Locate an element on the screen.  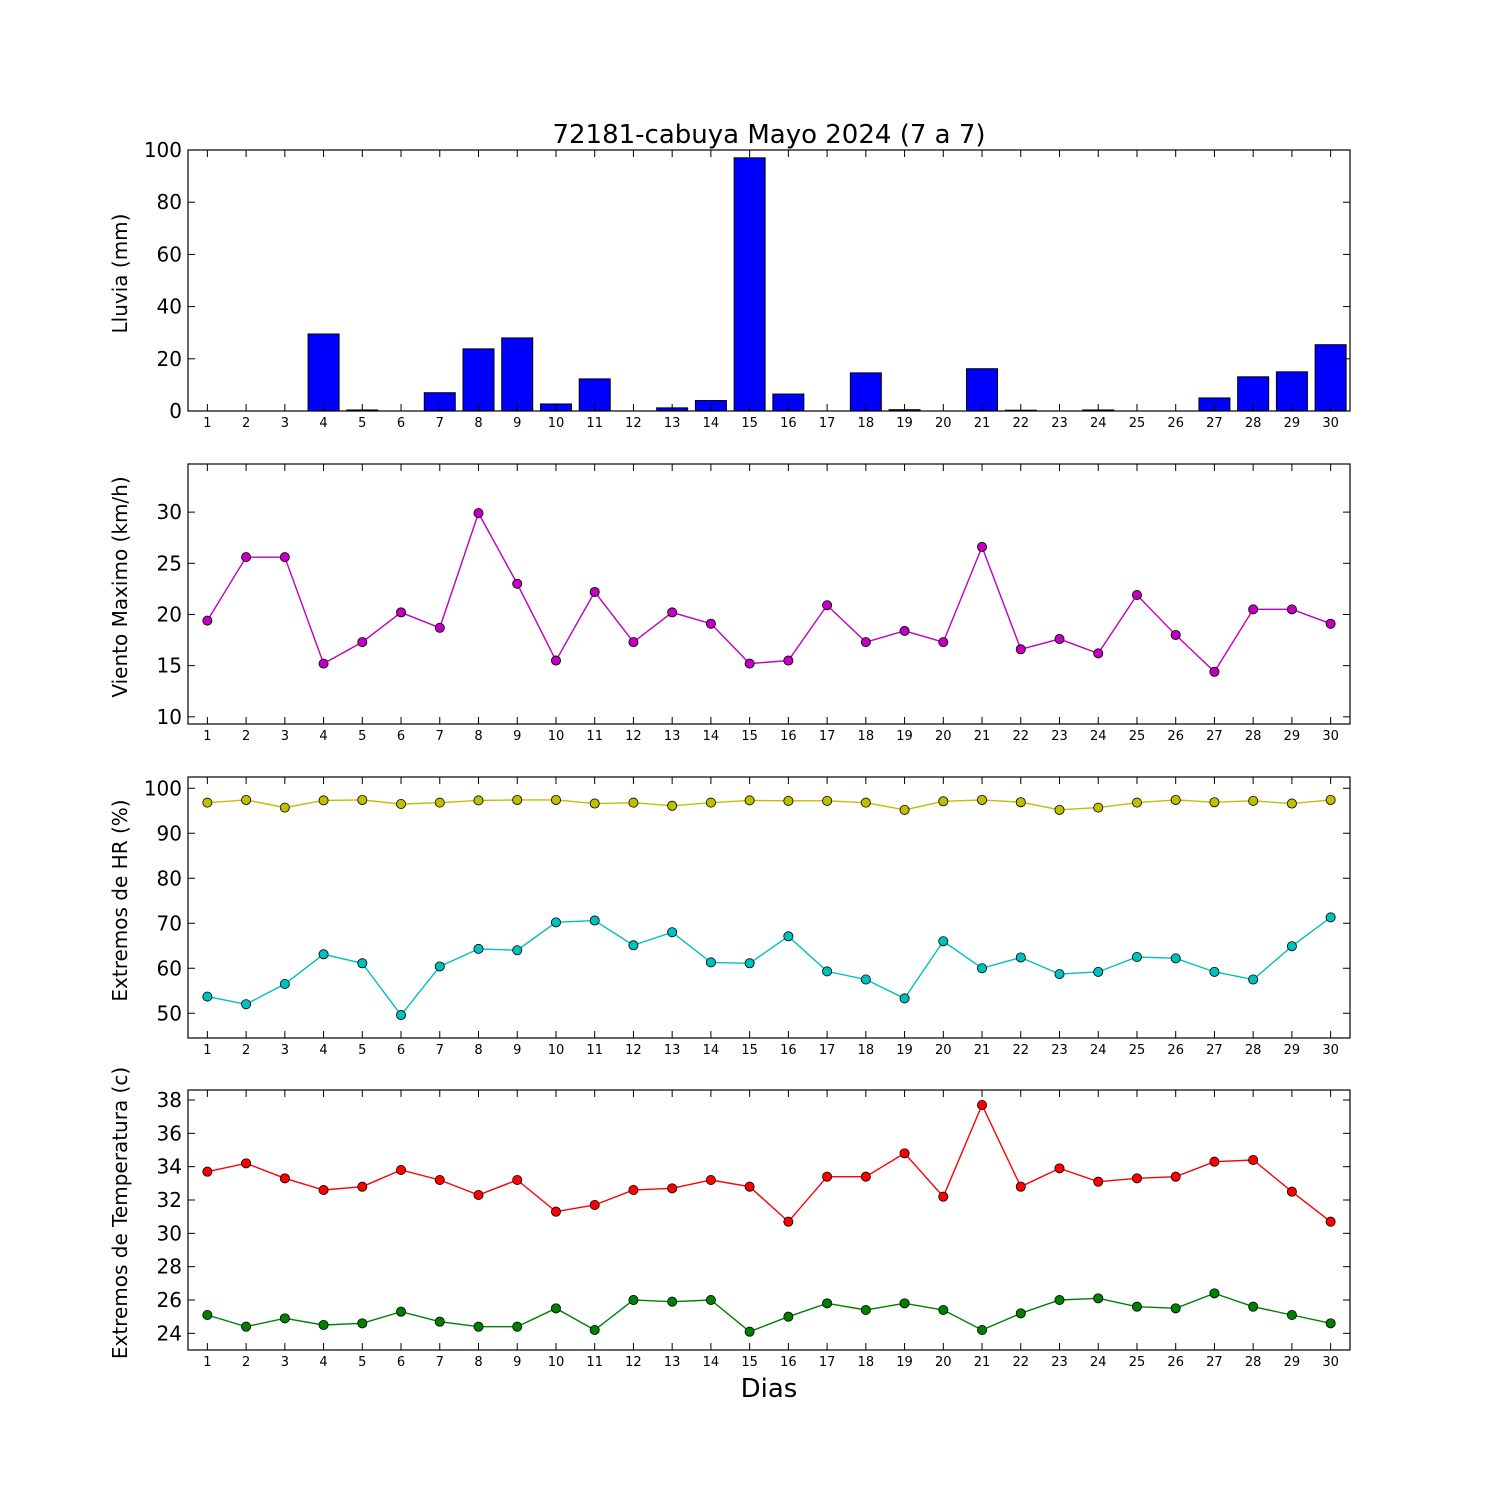
wind-ytick-label: 20 is located at coordinates (169, 614).